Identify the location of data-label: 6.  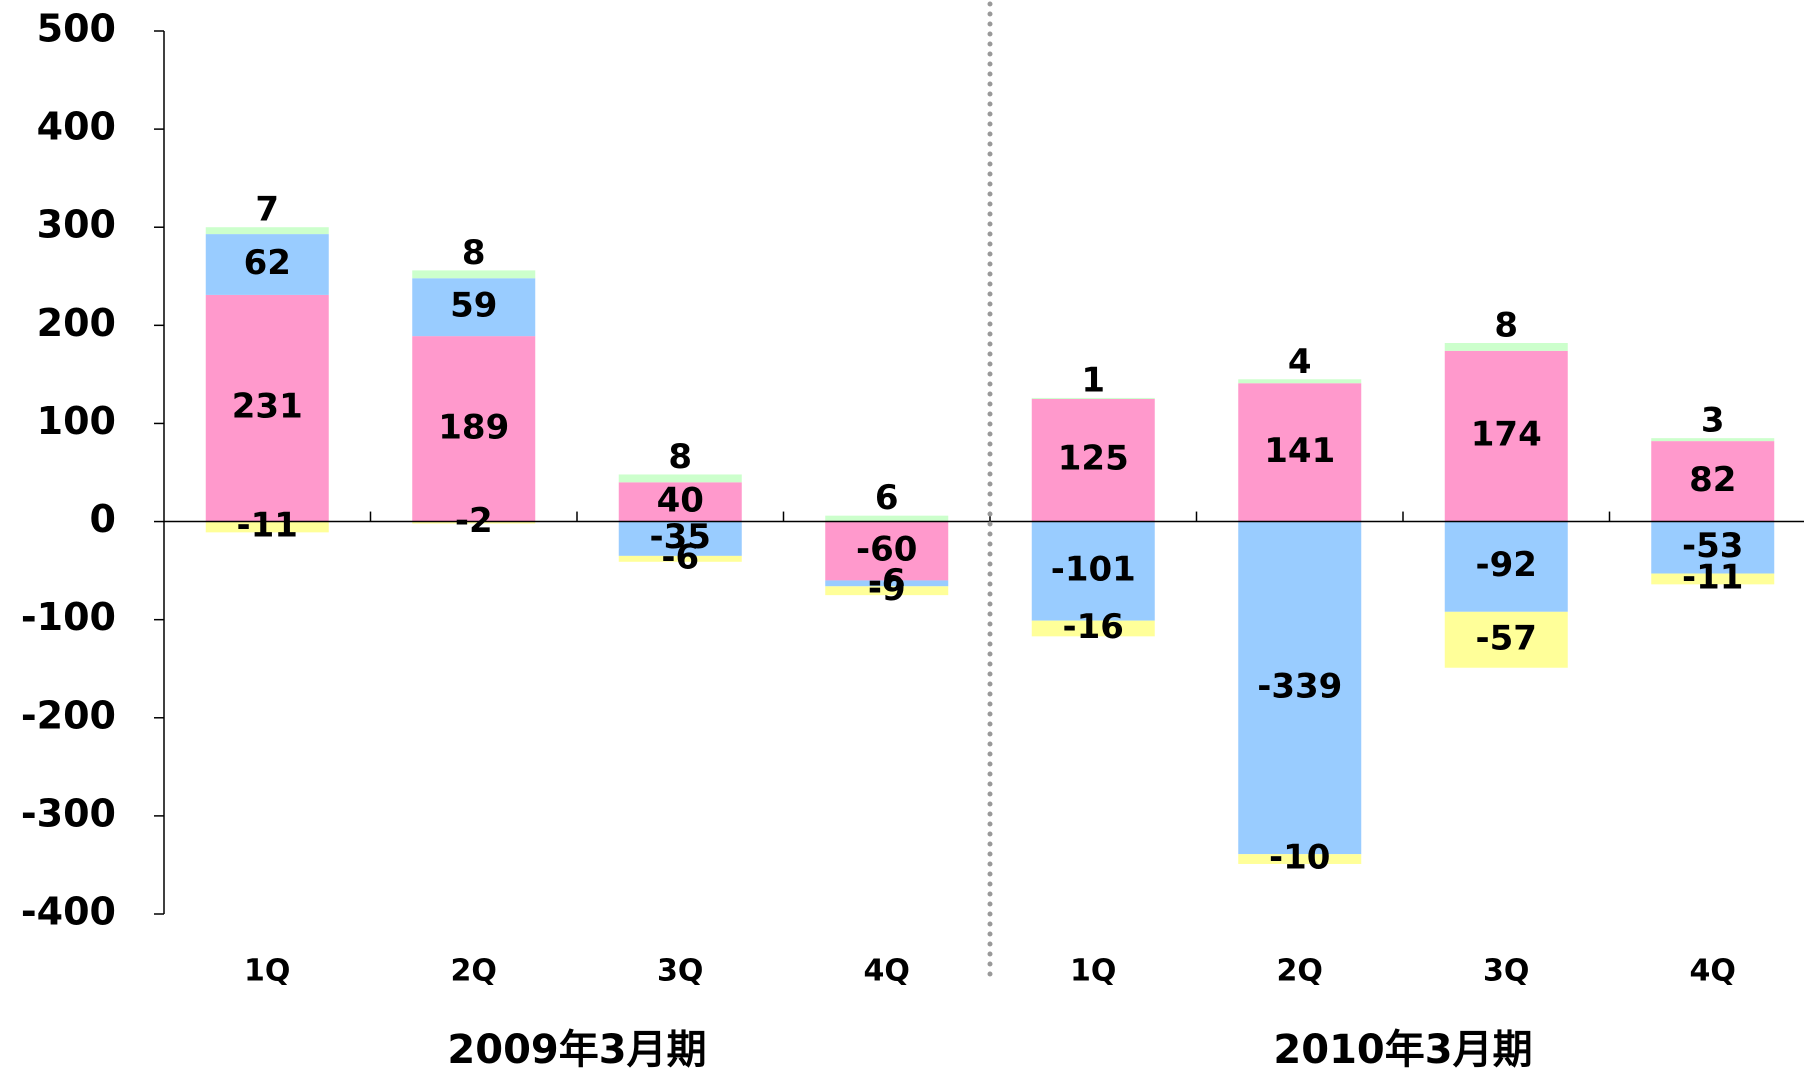
(887, 498).